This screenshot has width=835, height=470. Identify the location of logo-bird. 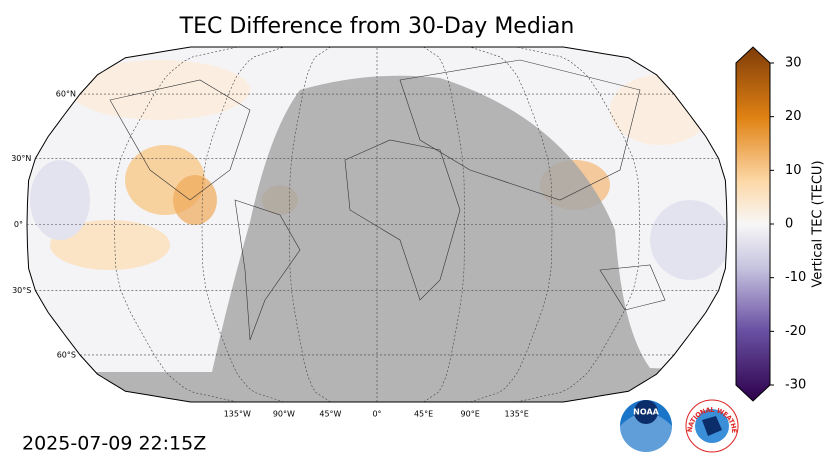
(646, 412).